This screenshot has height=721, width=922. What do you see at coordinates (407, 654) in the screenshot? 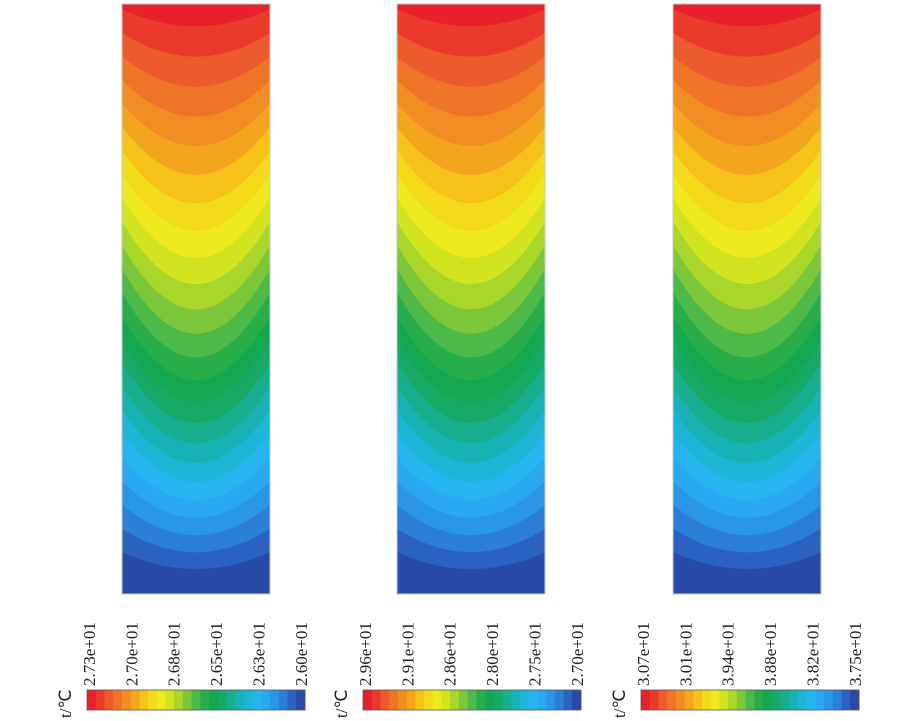
I see `colorbar-tick-label: 2.91e+01` at bounding box center [407, 654].